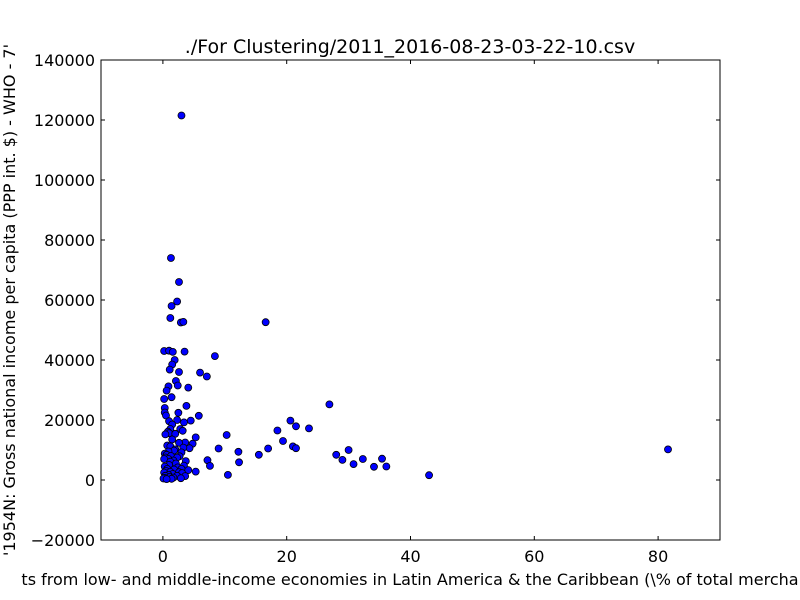 This screenshot has height=600, width=800. I want to click on x-tick-label: 80, so click(658, 556).